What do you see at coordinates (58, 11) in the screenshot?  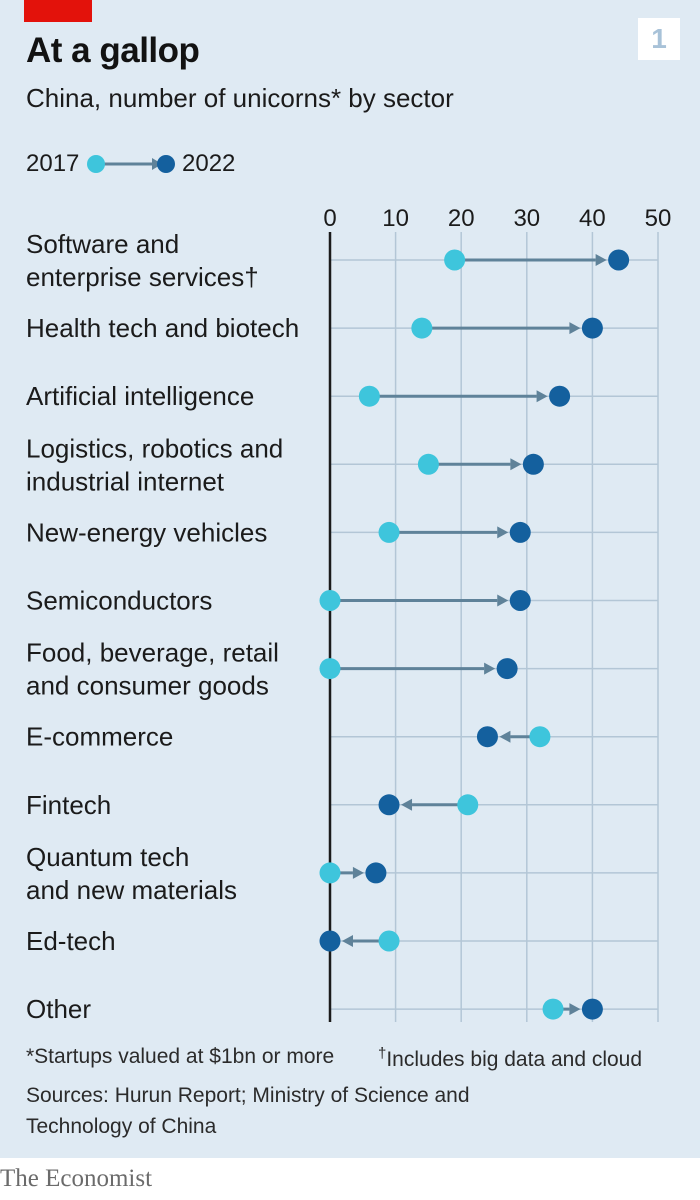 I see `brand-red-tag` at bounding box center [58, 11].